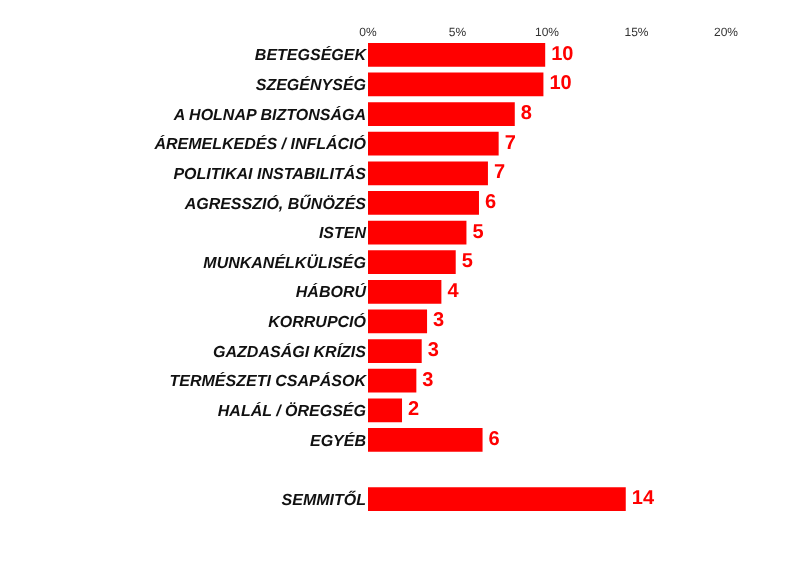 The image size is (800, 580). Describe the element at coordinates (338, 439) in the screenshot. I see `y-tick-label: EGYÉB` at that location.